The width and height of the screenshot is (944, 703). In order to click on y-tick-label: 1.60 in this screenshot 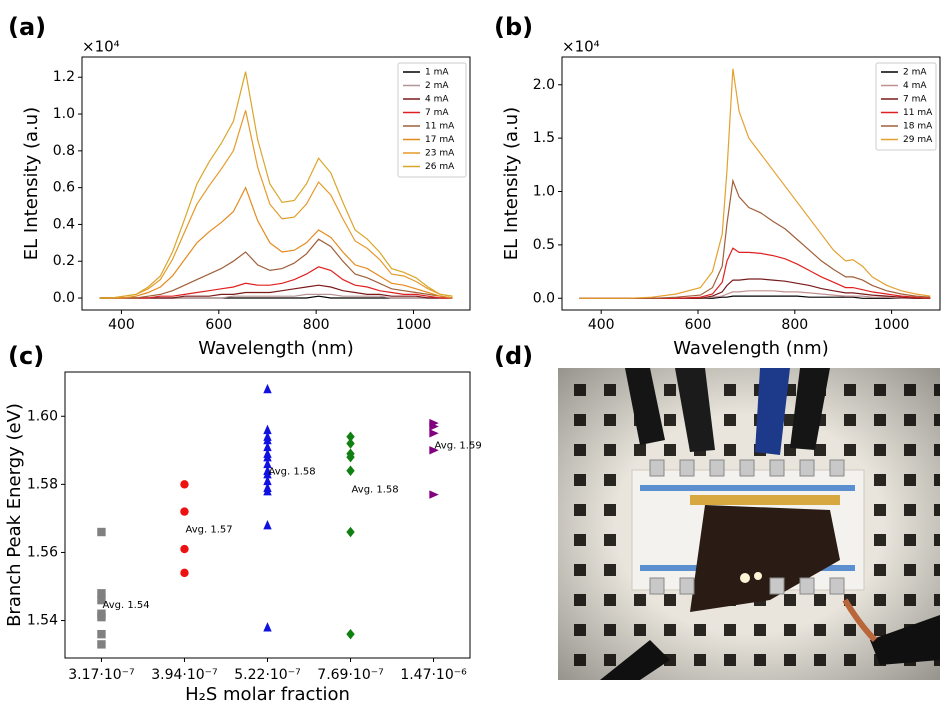, I will do `click(42, 416)`.